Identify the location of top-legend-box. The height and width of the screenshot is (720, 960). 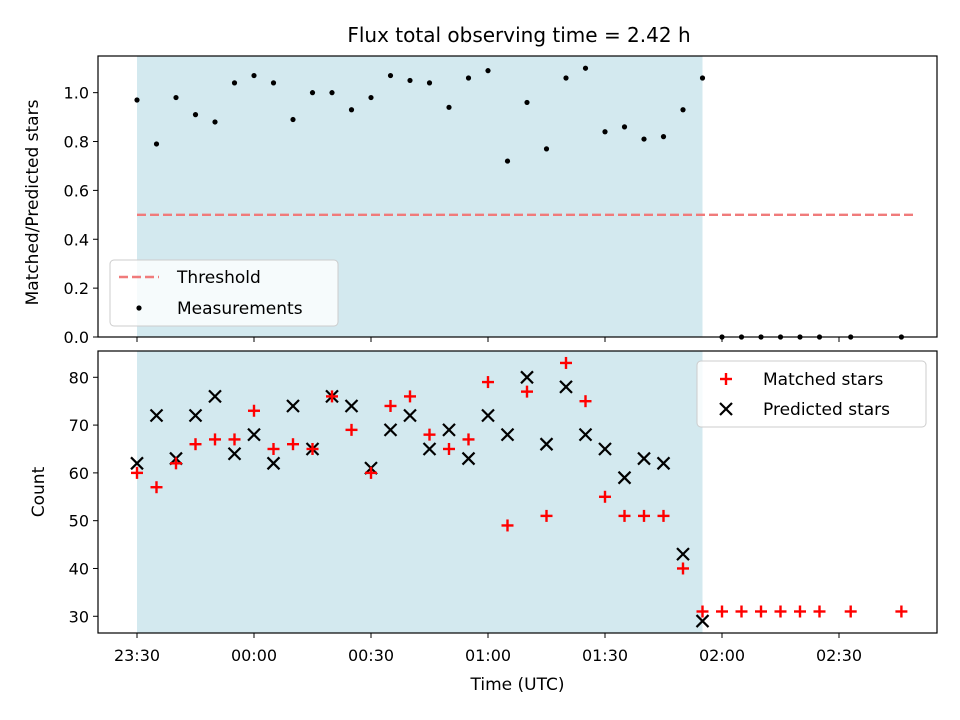
(224, 293).